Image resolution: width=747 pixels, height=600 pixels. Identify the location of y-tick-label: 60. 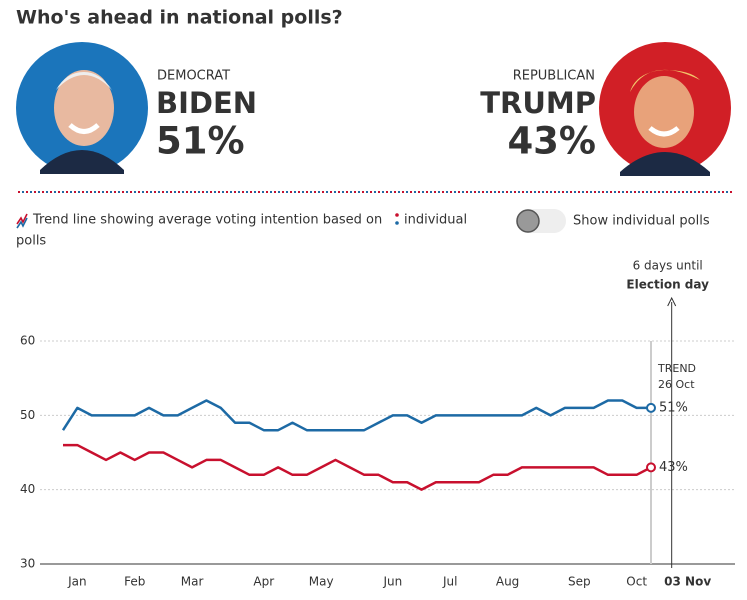
(27, 341).